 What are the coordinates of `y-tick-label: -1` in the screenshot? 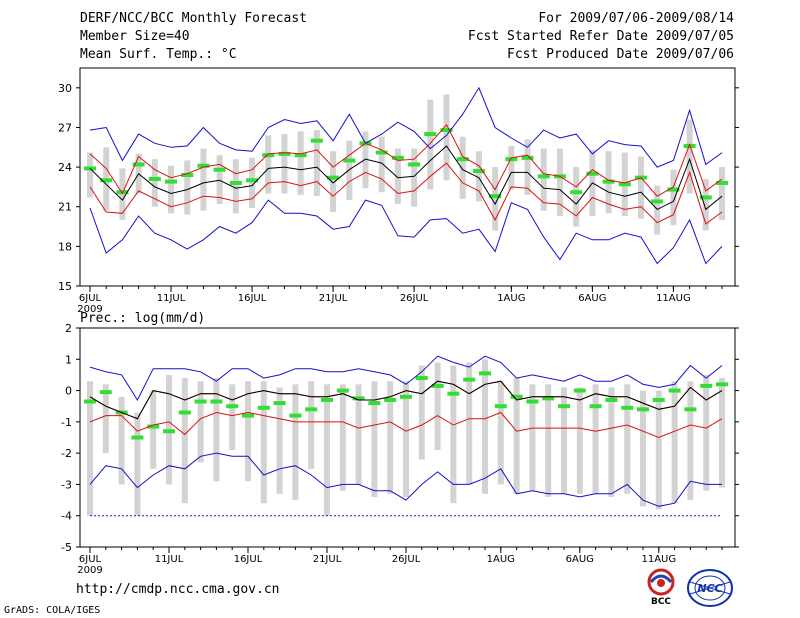 It's located at (66, 422).